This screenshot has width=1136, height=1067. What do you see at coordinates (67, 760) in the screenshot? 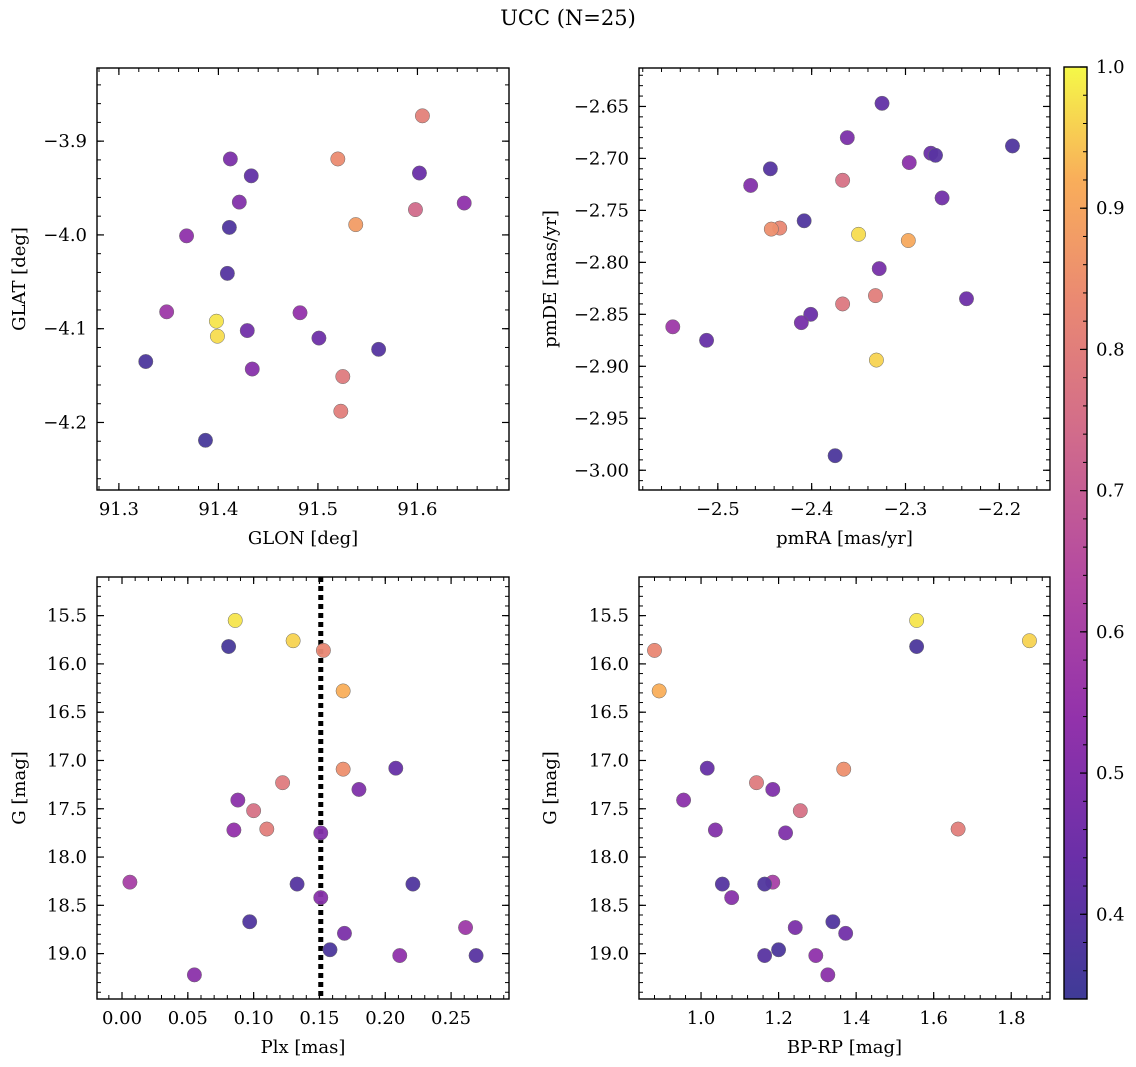
I see `y-tick-label: 17.0` at bounding box center [67, 760].